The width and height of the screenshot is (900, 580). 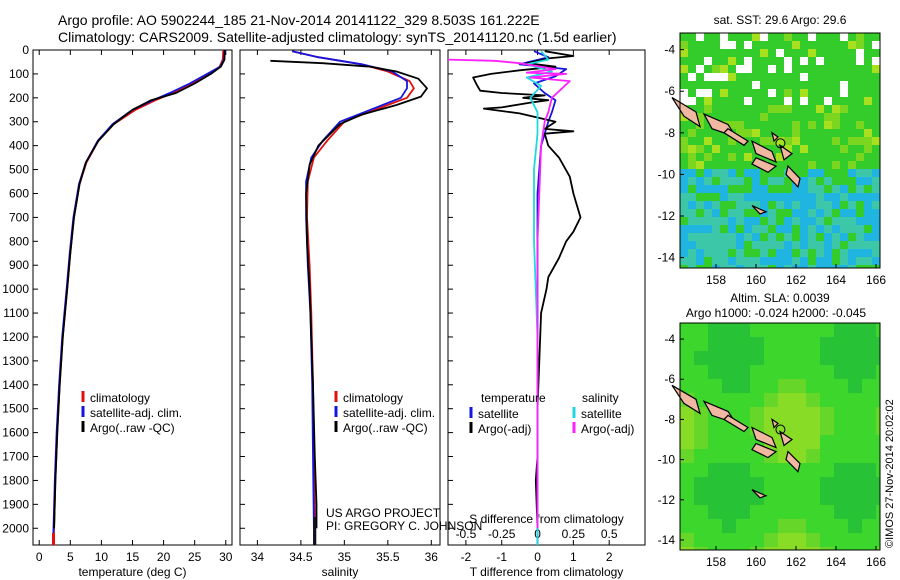 I want to click on y-tick-label: -14, so click(x=667, y=258).